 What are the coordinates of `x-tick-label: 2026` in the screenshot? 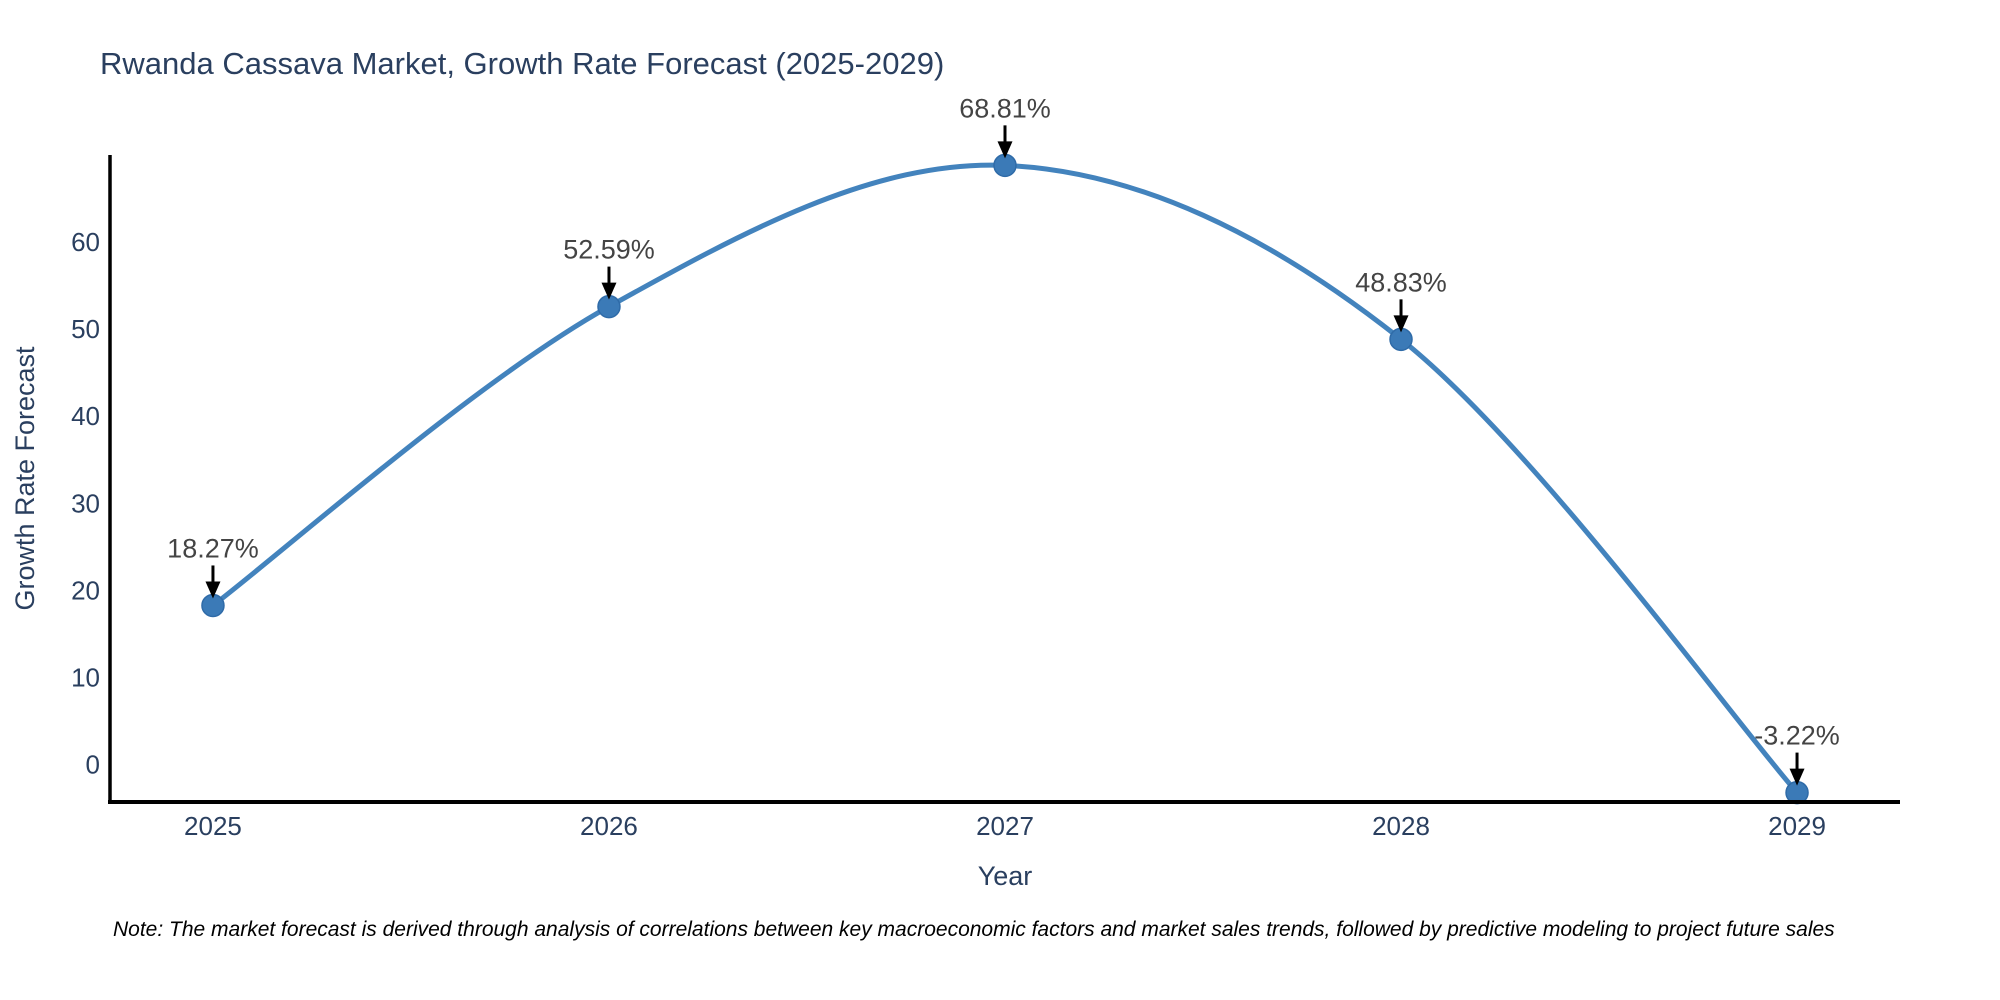 It's located at (609, 826).